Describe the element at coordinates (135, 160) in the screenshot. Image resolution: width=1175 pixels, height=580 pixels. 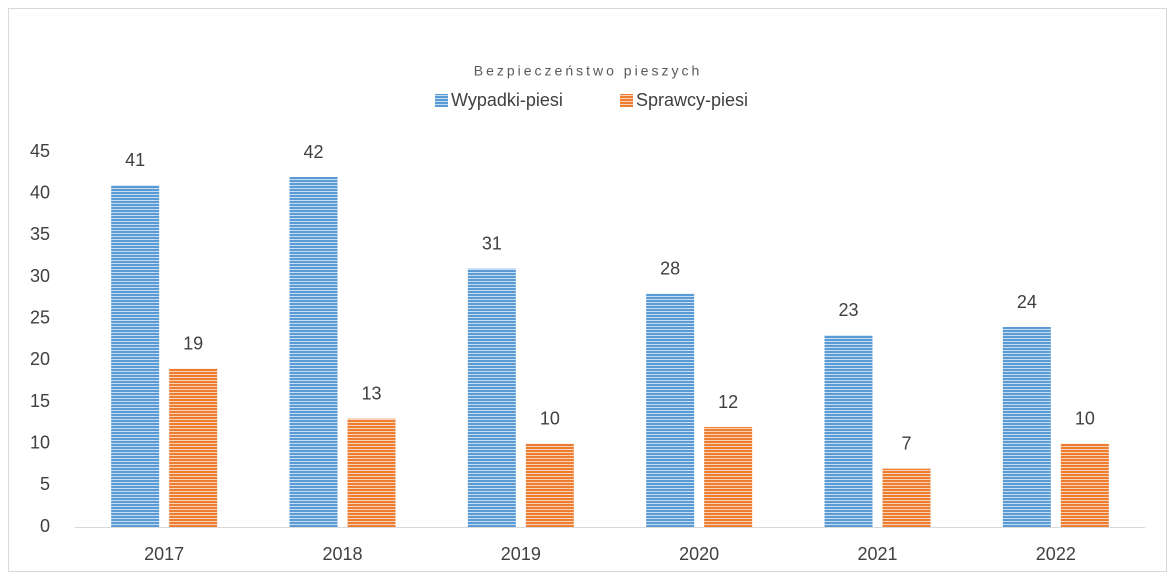
I see `data-label: 41` at that location.